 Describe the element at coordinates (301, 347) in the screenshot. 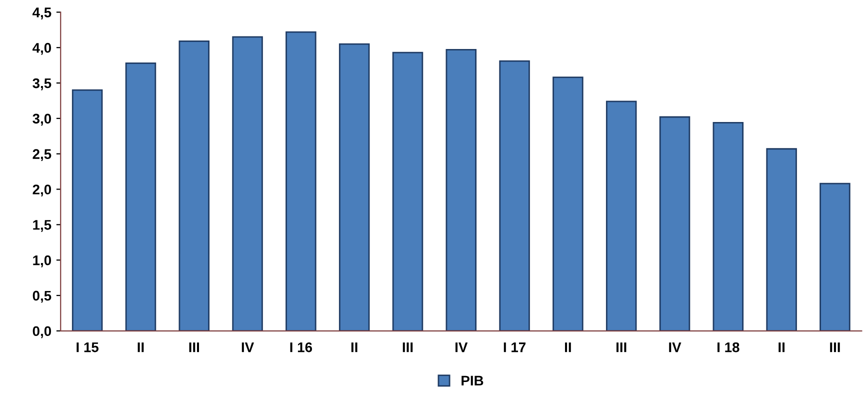

I see `x-tick-label: I 16` at that location.